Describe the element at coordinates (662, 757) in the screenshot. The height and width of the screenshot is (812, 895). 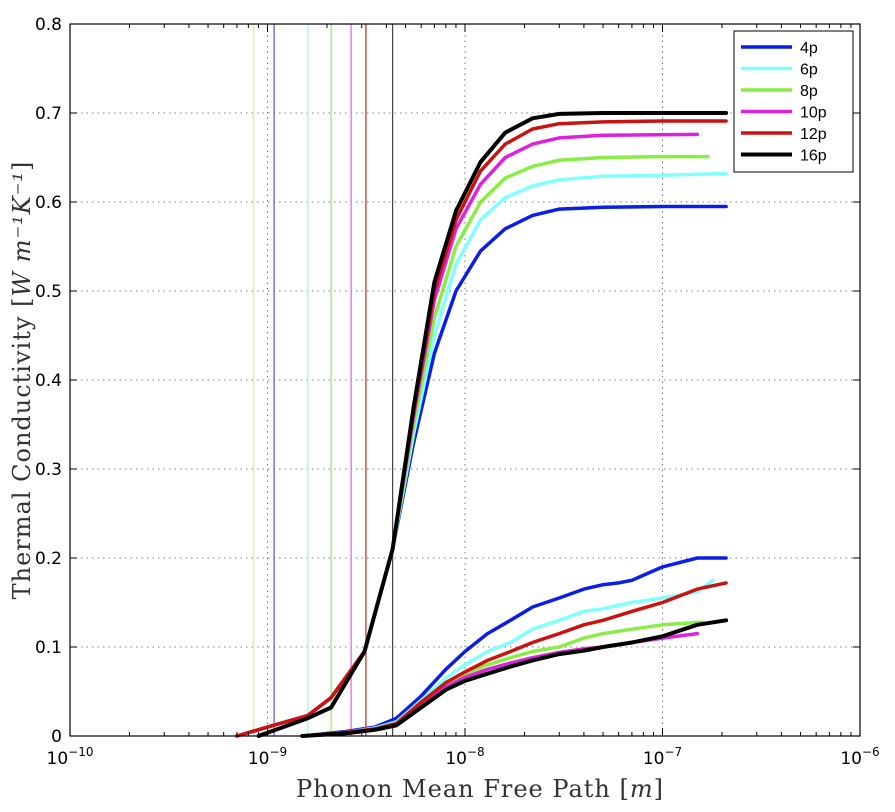
I see `x-tick-label: 10⁻⁷` at that location.